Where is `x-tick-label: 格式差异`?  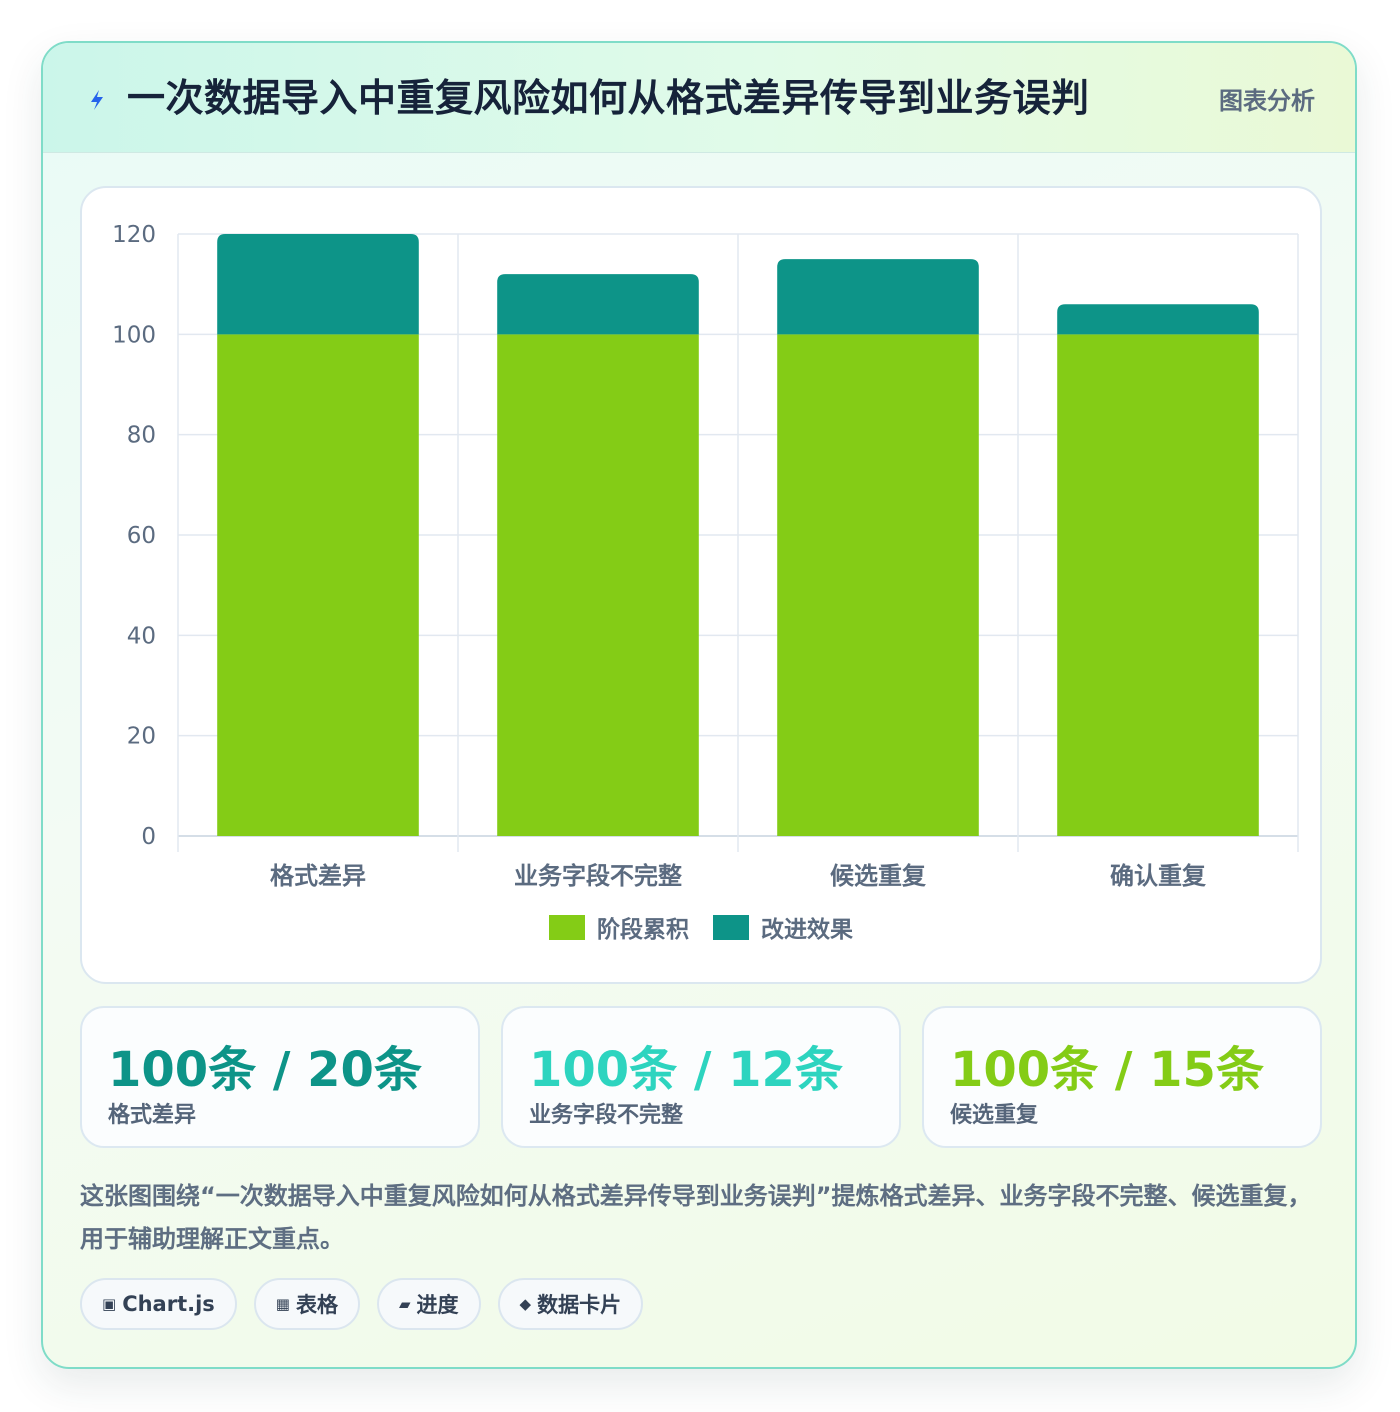
x-tick-label: 格式差异 is located at coordinates (318, 876).